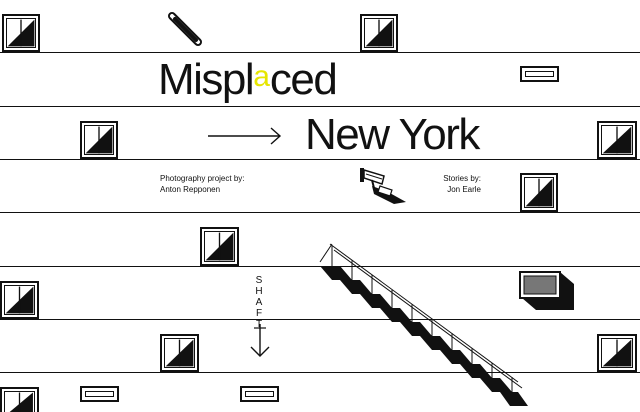  What do you see at coordinates (464, 189) in the screenshot?
I see `stories-credit-name: Jon Earle` at bounding box center [464, 189].